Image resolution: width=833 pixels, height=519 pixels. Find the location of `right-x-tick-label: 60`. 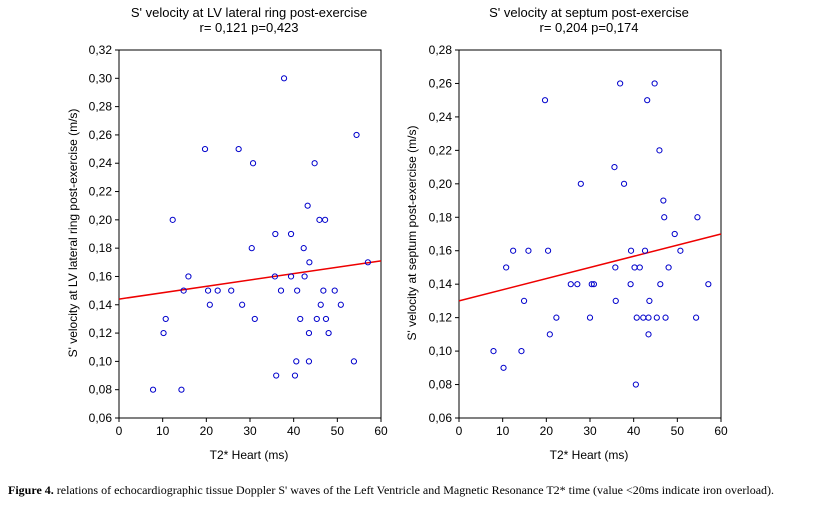

right-x-tick-label: 60 is located at coordinates (721, 431).